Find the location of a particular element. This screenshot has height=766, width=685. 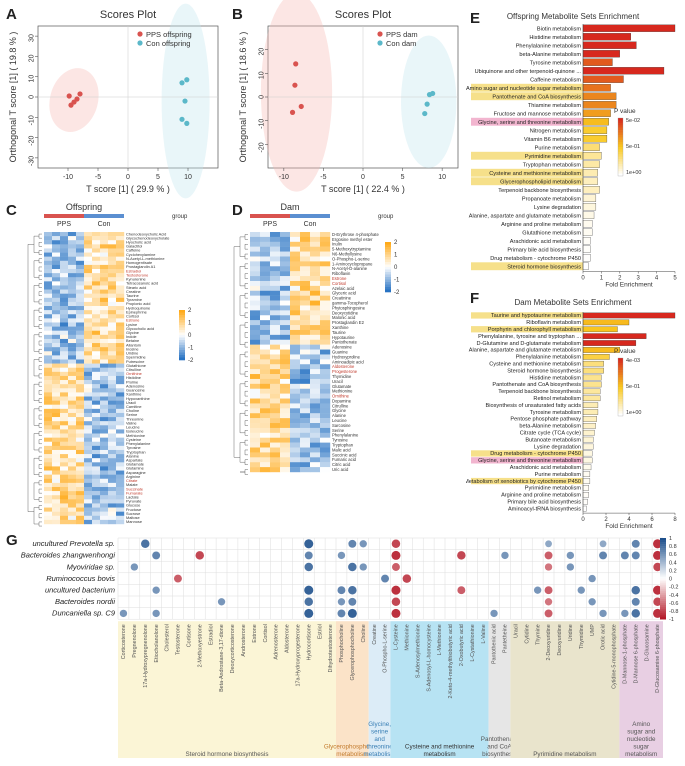

color-bar-tick: -0.4 is located at coordinates (673, 596).